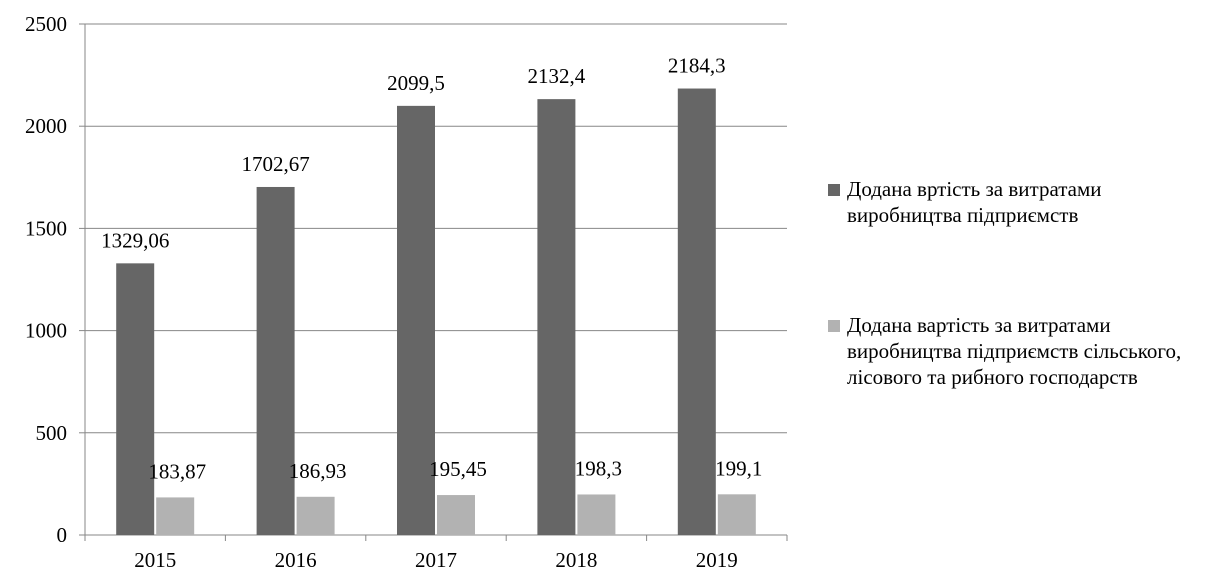 Image resolution: width=1208 pixels, height=575 pixels. What do you see at coordinates (576, 560) in the screenshot?
I see `x-tick-label: 2018` at bounding box center [576, 560].